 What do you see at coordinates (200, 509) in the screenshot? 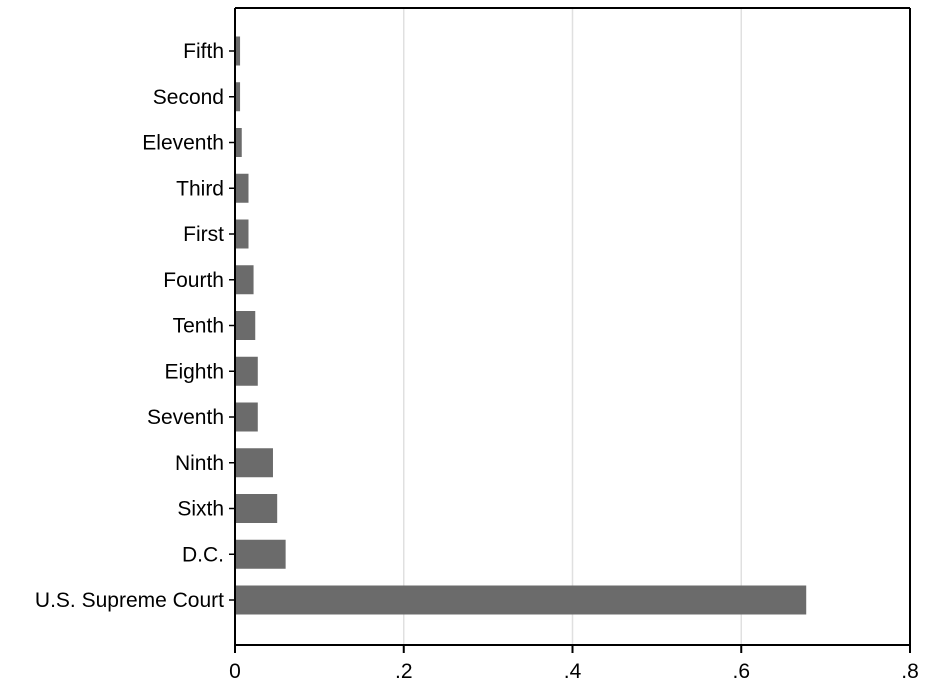
I see `category-label: Sixth` at bounding box center [200, 509].